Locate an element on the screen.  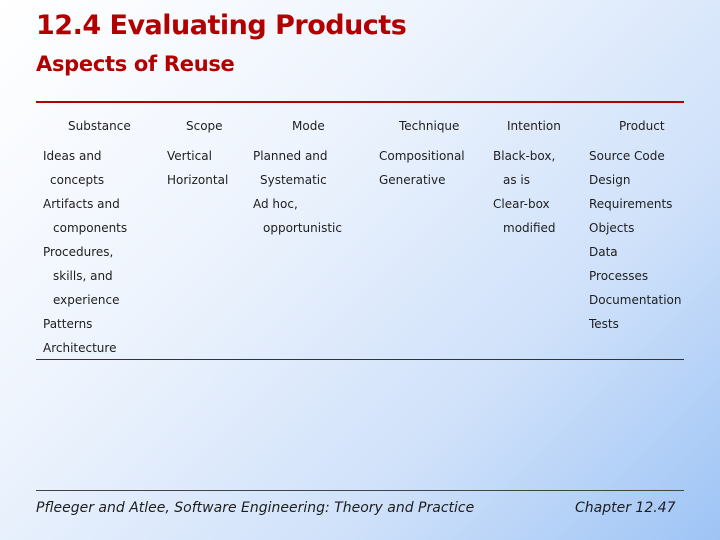
substance-item: components is located at coordinates (90, 228).